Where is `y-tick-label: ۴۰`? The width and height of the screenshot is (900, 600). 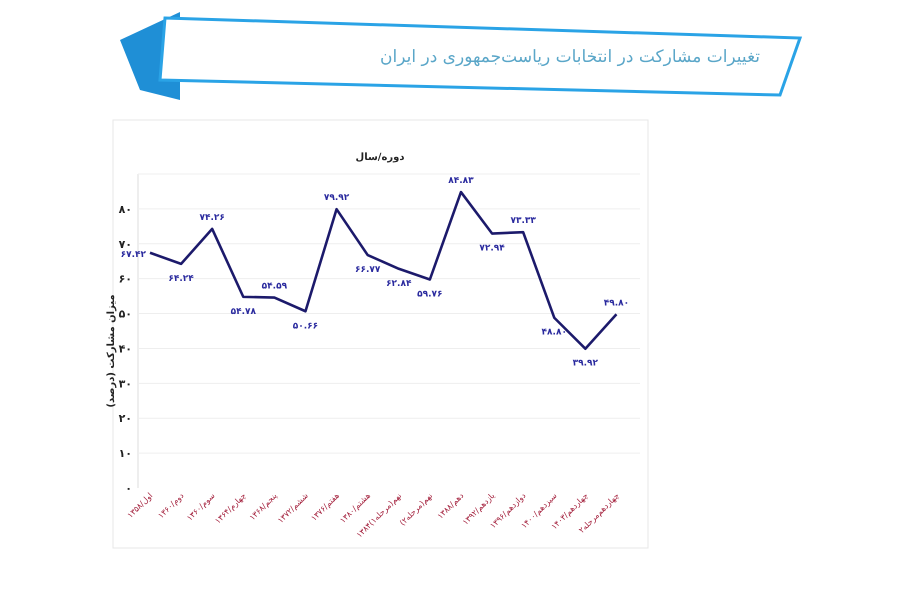 y-tick-label: ۴۰ is located at coordinates (125, 349).